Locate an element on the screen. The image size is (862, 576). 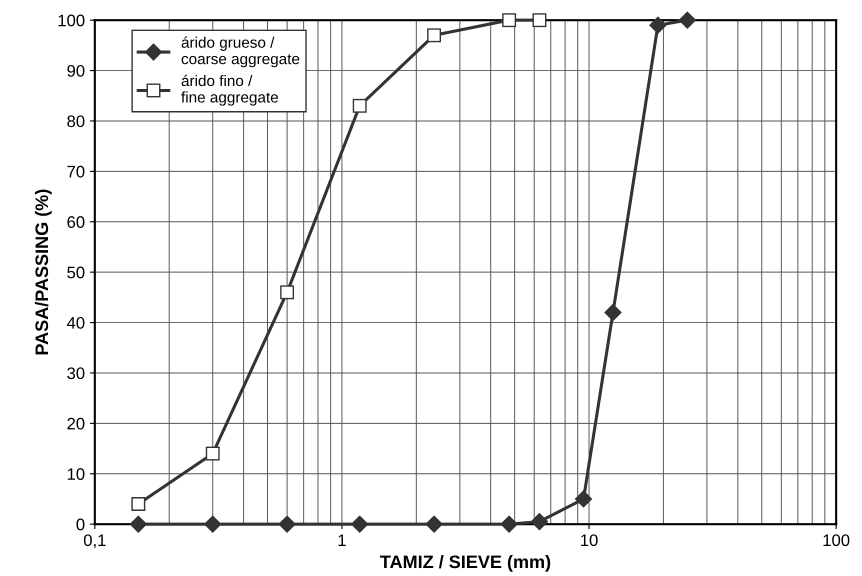
y-tick-label: 10 is located at coordinates (76, 474).